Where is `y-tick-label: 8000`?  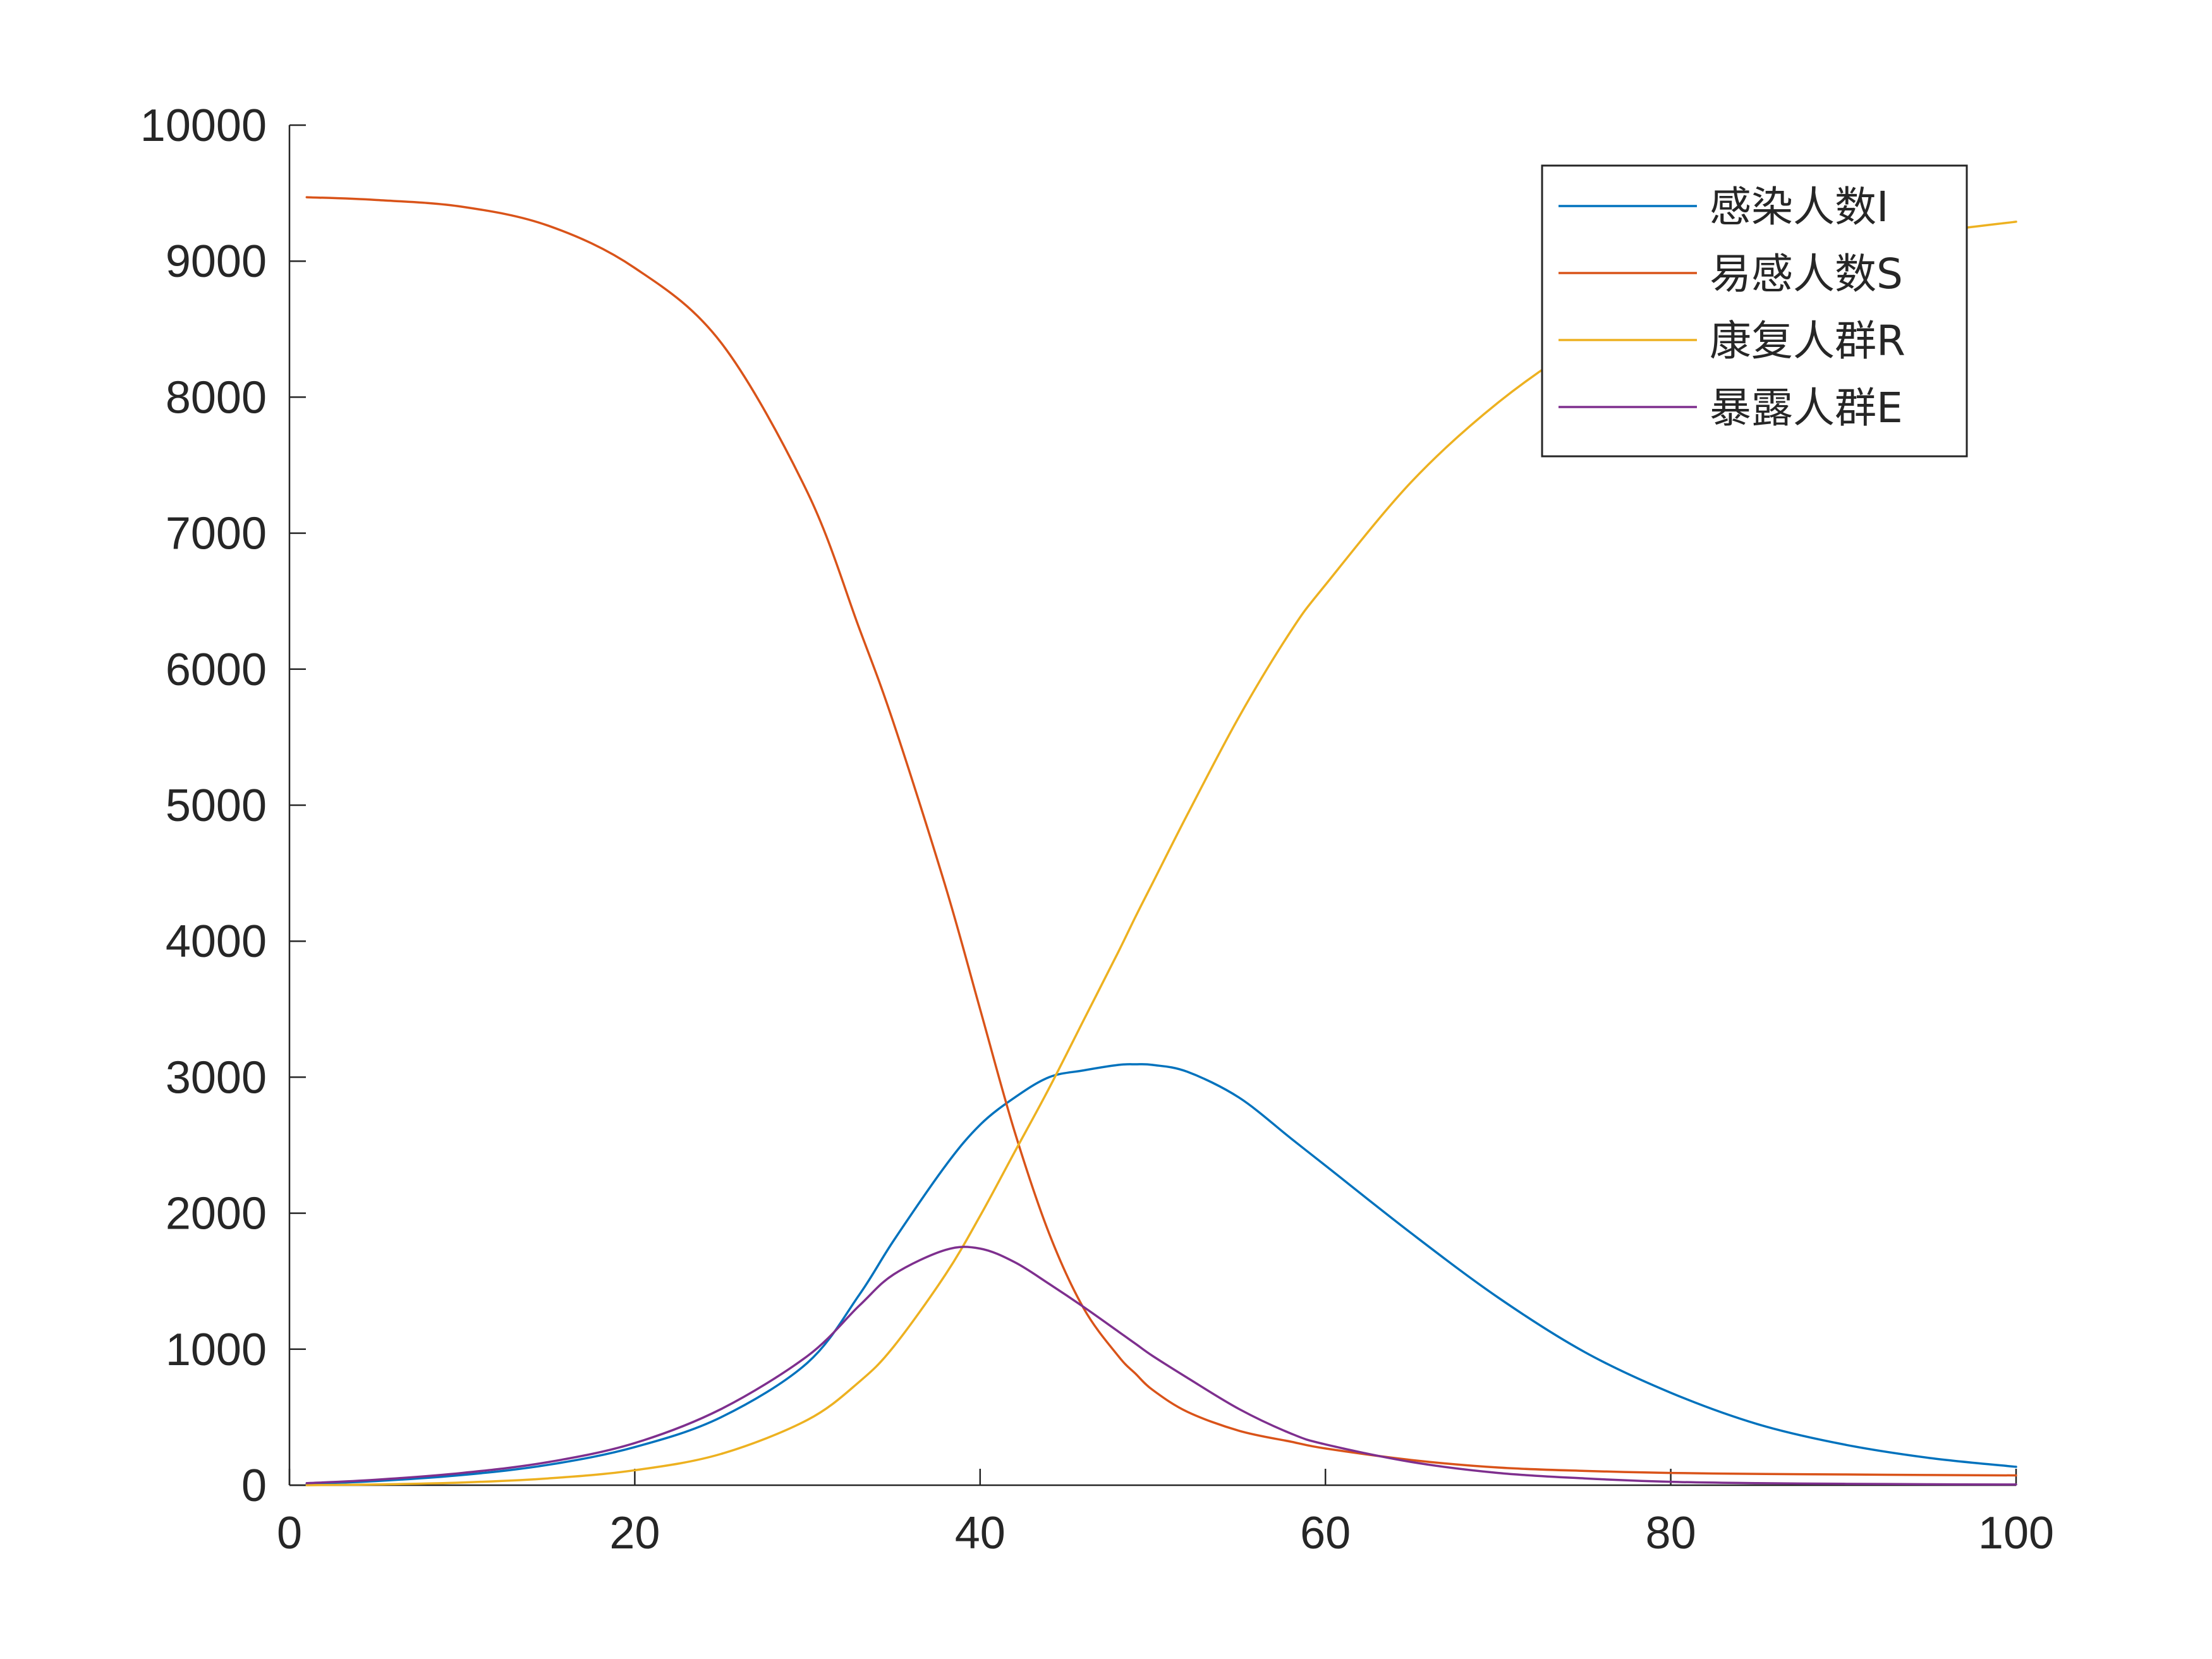 y-tick-label: 8000 is located at coordinates (216, 397).